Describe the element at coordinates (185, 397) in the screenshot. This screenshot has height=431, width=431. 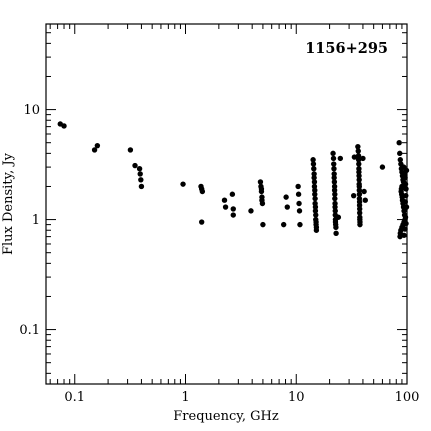
I see `x-tick-label: 1` at that location.